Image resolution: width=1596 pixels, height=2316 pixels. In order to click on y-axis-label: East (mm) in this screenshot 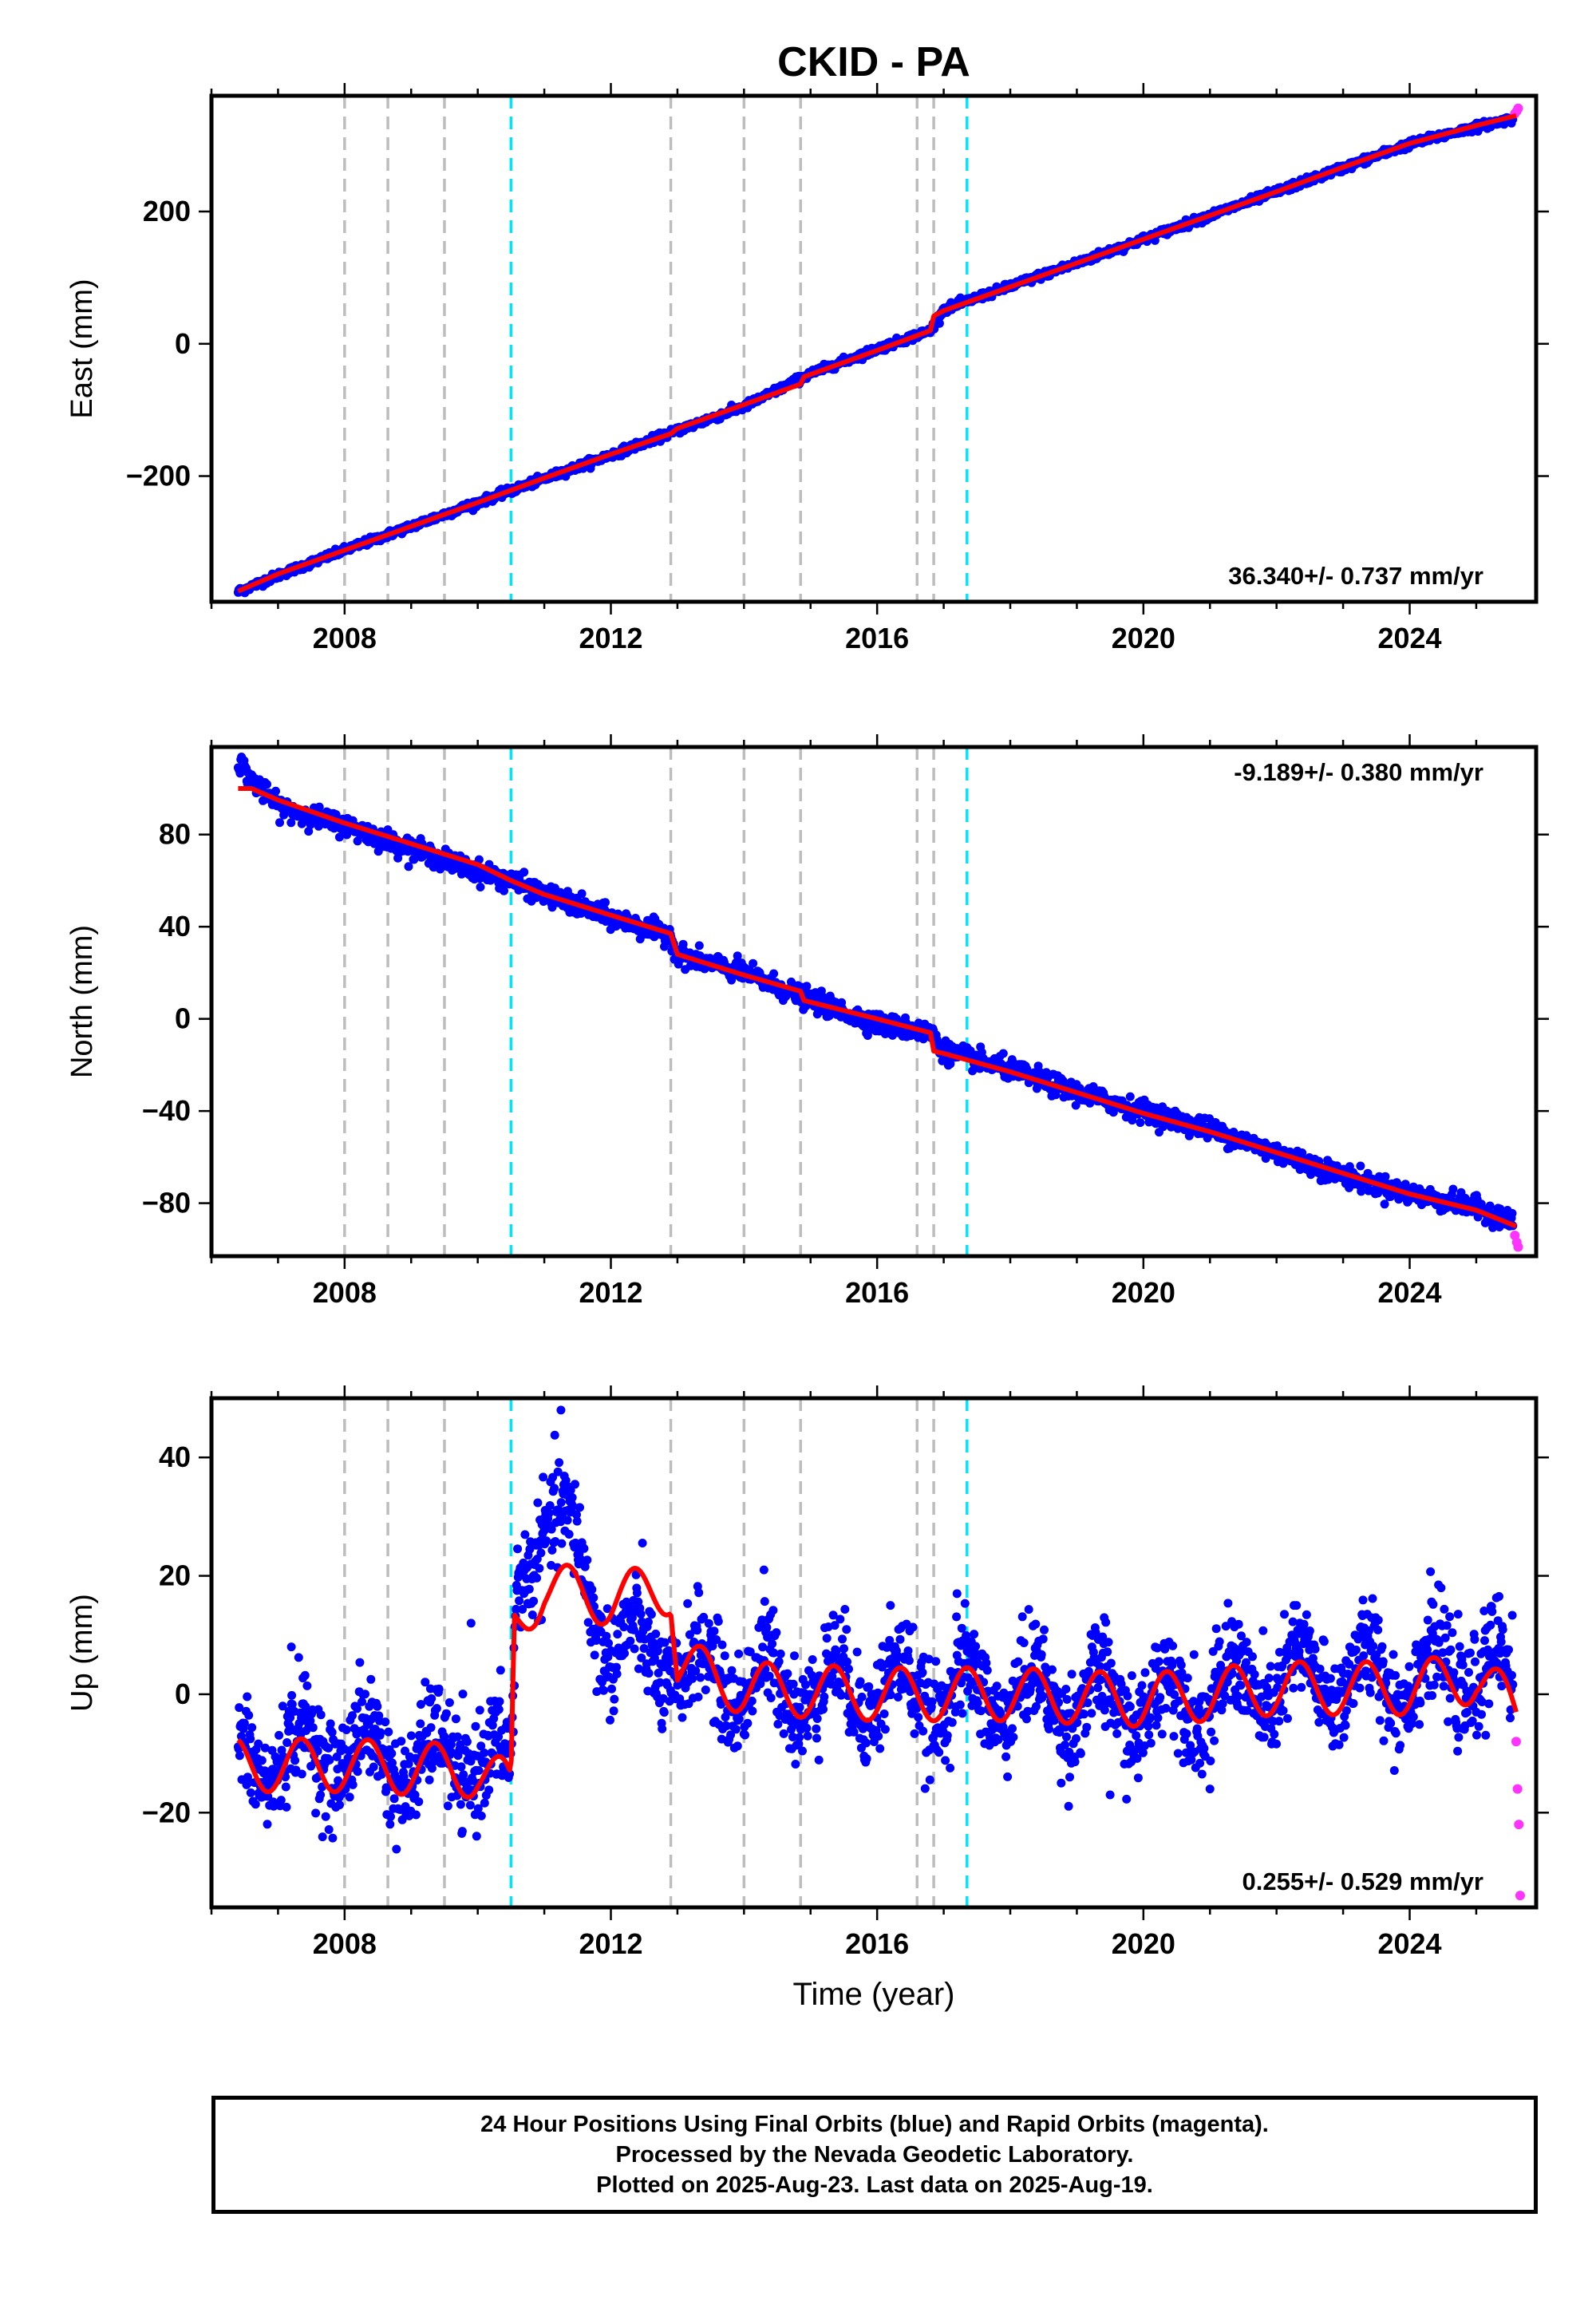, I will do `click(82, 348)`.